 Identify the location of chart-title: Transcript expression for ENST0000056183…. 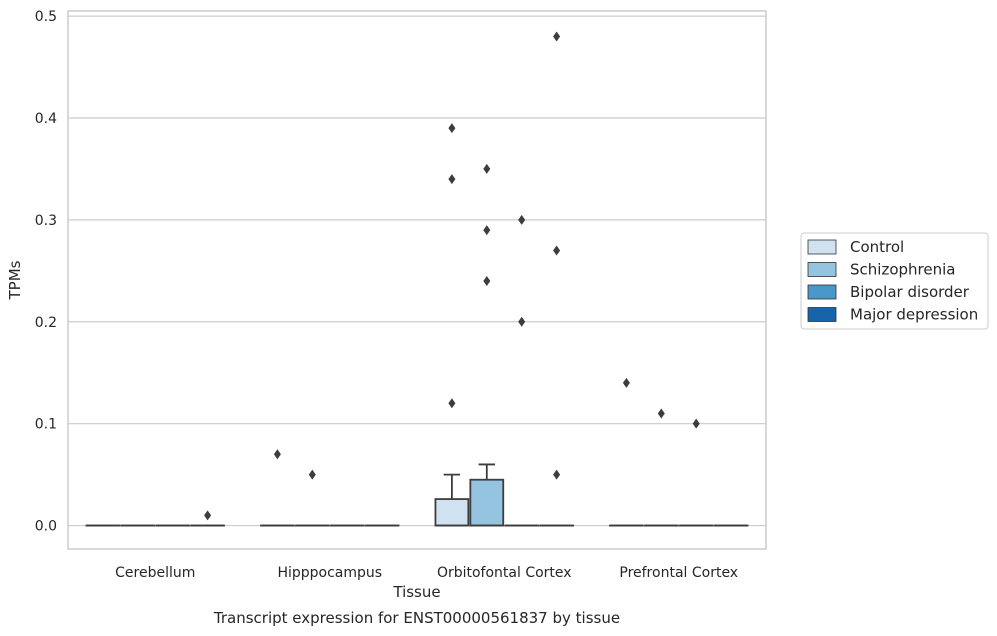
(416, 618).